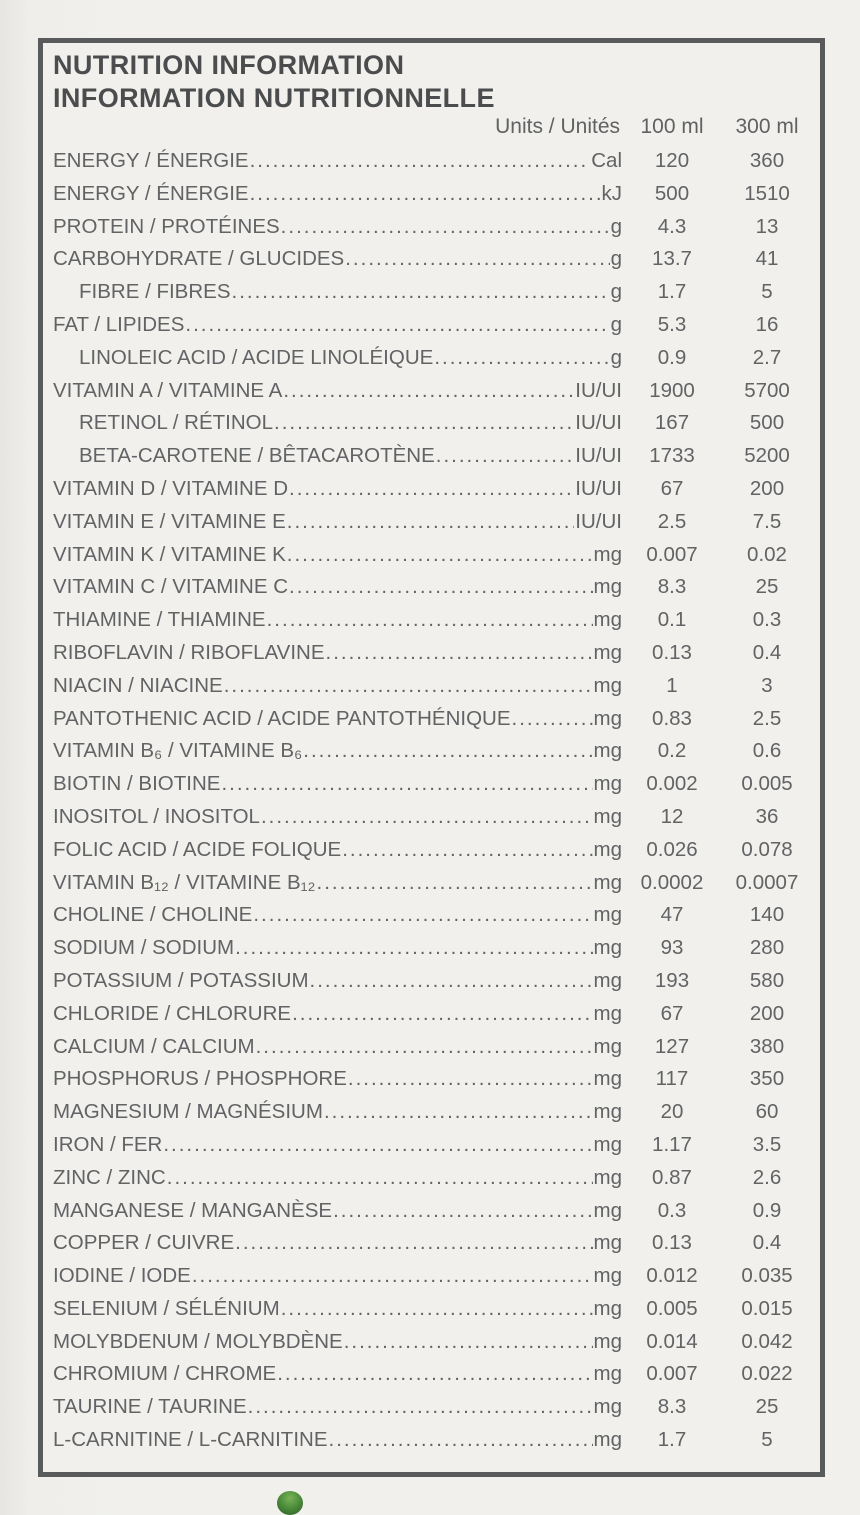 The width and height of the screenshot is (860, 1515). I want to click on nutrient-row: MANGANESE / MANGANÈSE mg 0.3 0.9, so click(432, 1215).